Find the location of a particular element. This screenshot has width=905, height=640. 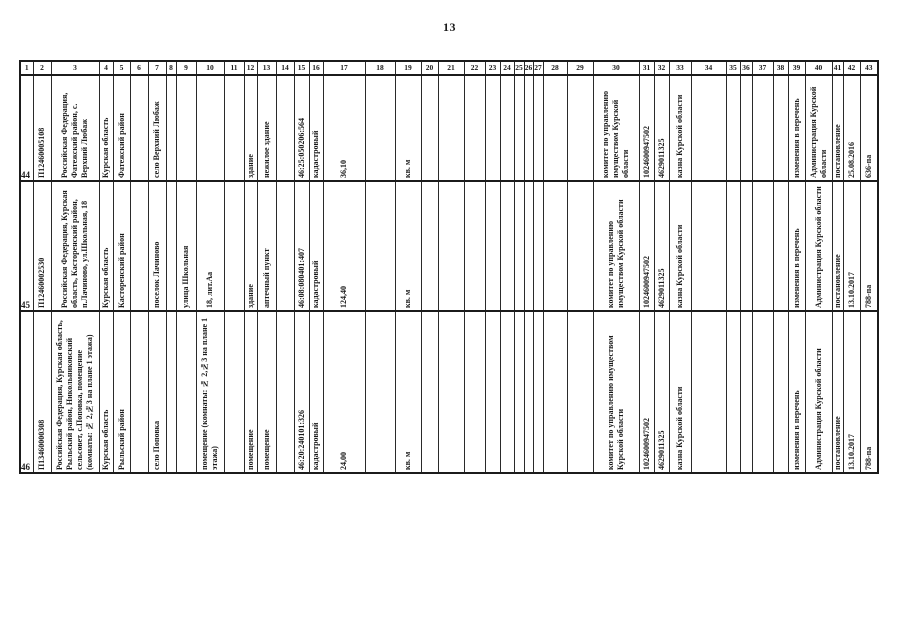

table-cell: кадастровый is located at coordinates (316, 392).